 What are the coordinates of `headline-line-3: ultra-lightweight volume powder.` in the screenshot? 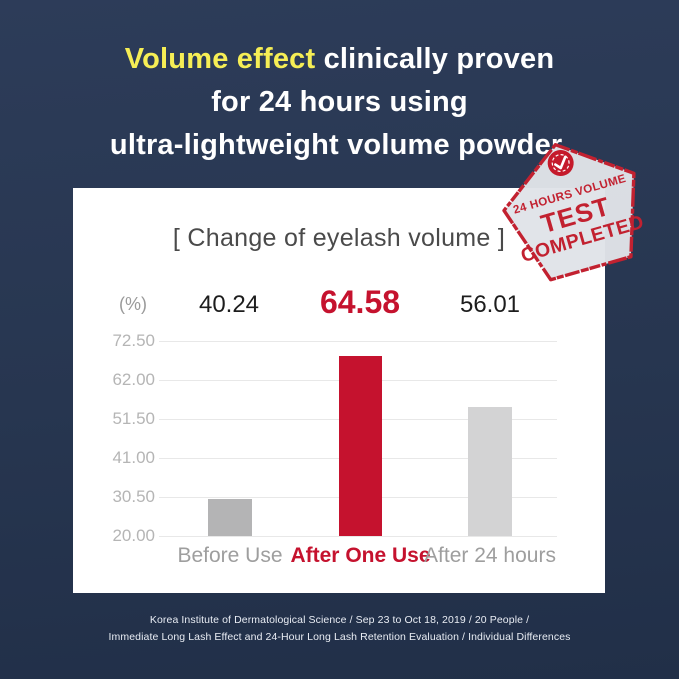 It's located at (339, 145).